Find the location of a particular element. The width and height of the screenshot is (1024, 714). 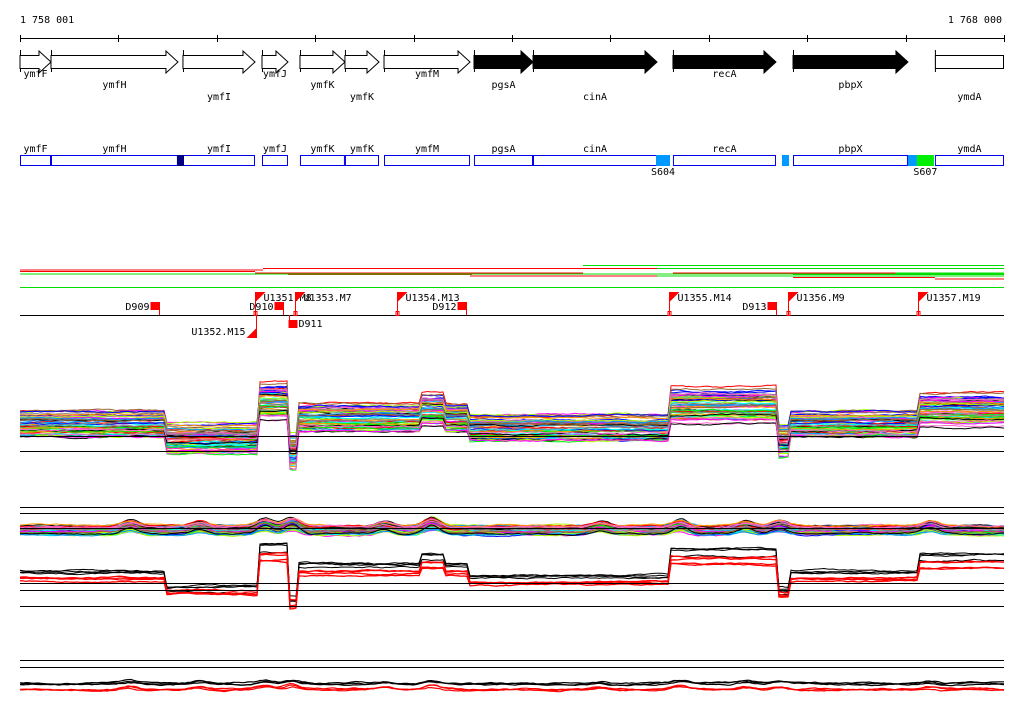

gene-pgsA: pgsA is located at coordinates (503, 70).